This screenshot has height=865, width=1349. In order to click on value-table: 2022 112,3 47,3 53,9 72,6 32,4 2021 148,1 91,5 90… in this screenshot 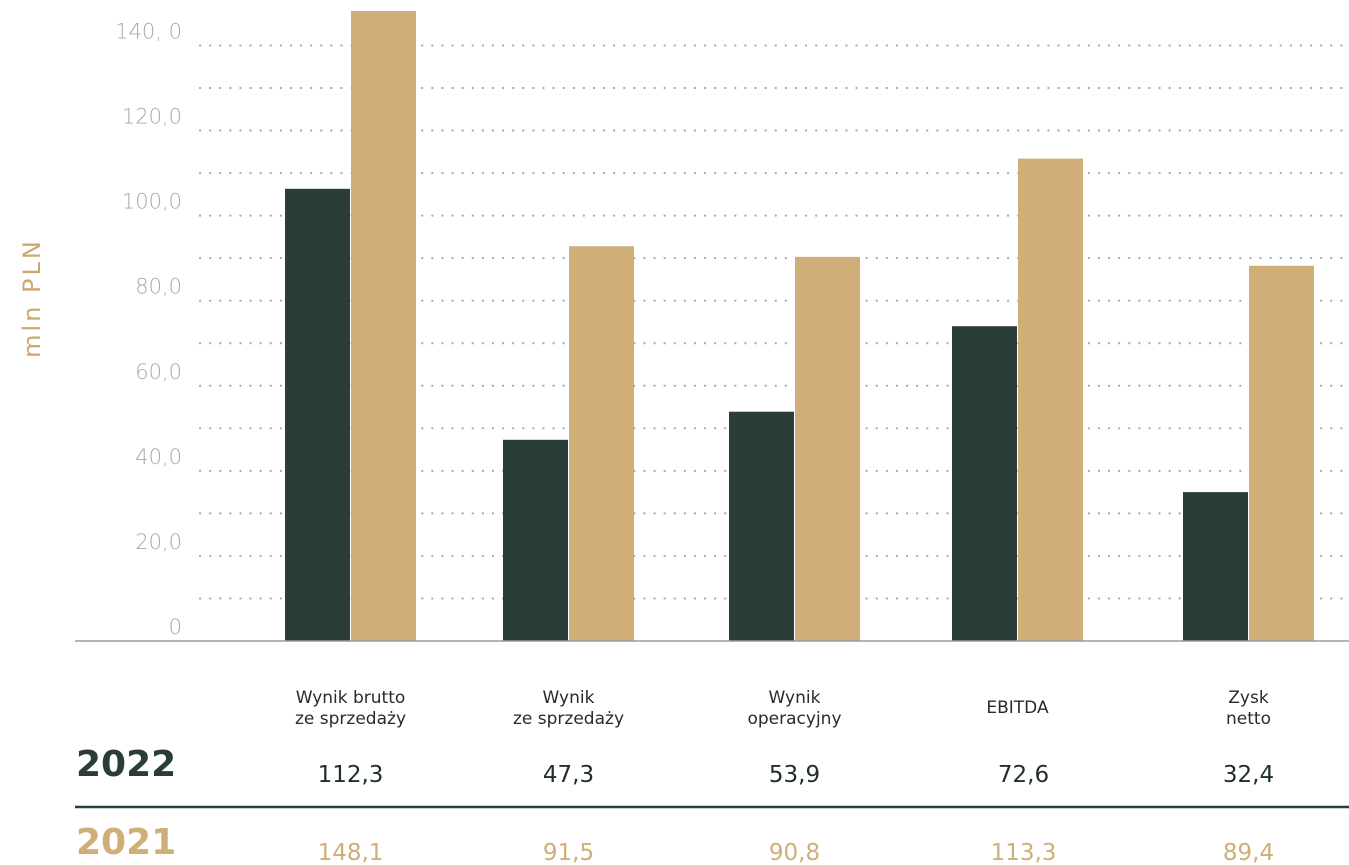, I will do `click(675, 804)`.